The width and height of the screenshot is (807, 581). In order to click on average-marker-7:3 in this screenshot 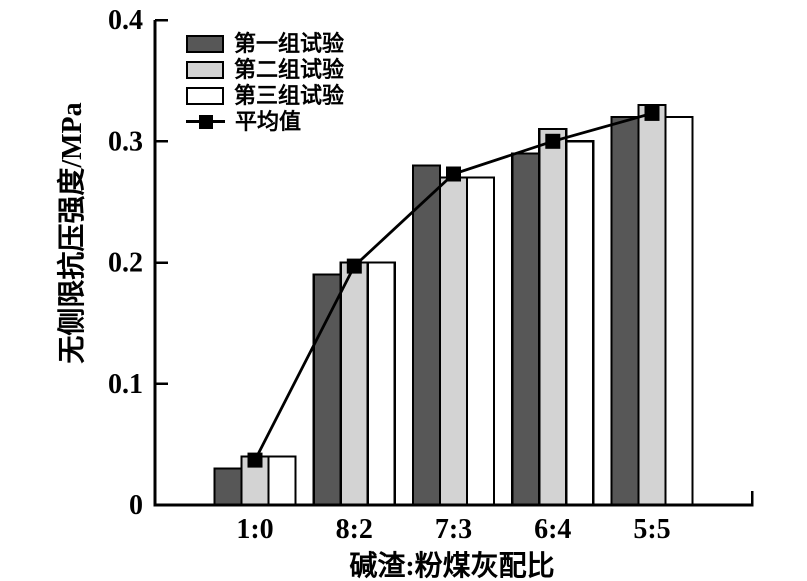, I will do `click(453, 174)`.